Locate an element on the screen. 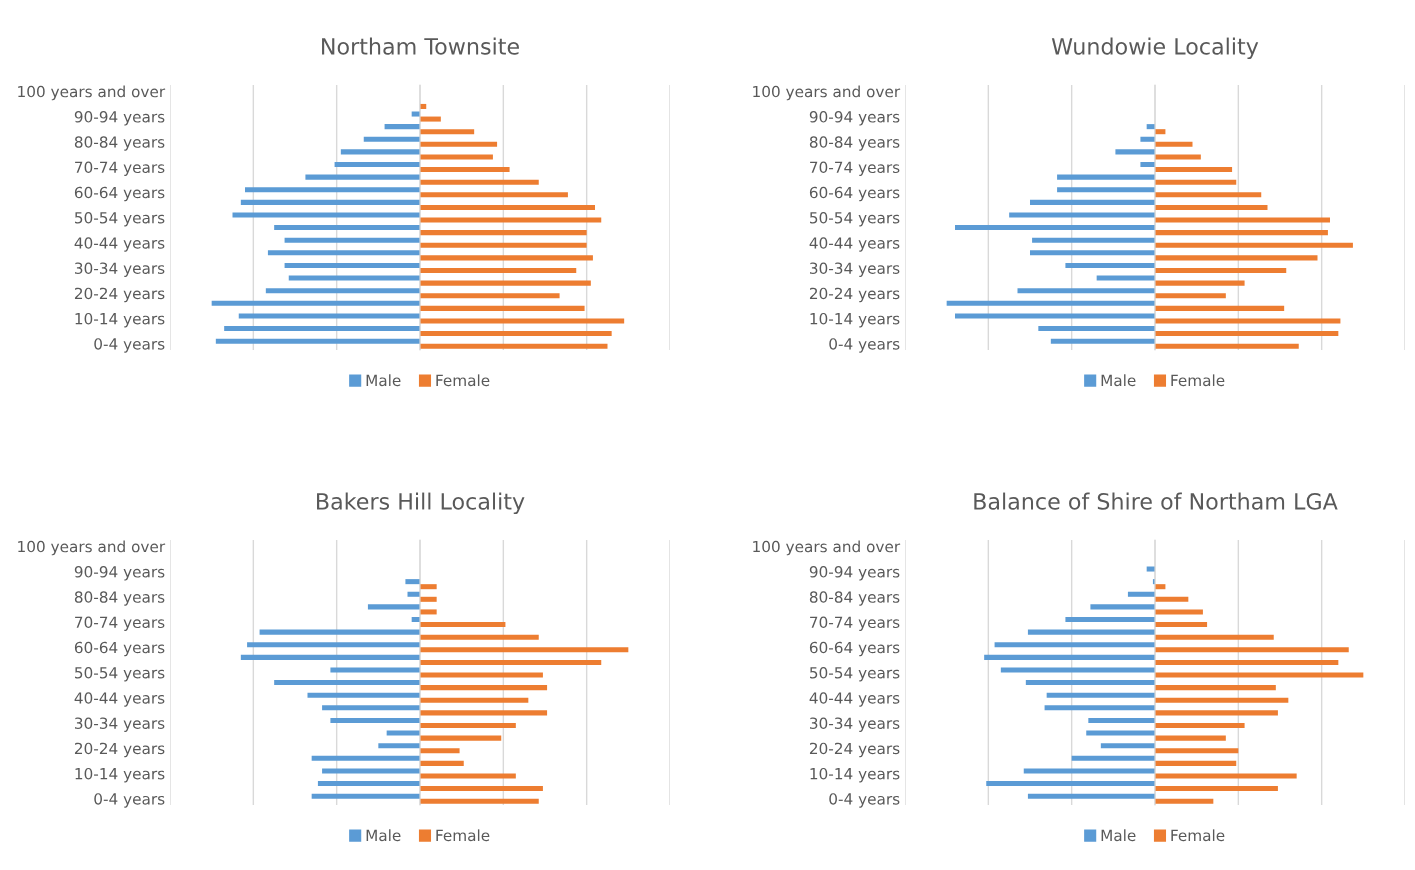 This screenshot has height=870, width=1415. chart-title: Bakers Hill Locality is located at coordinates (421, 503).